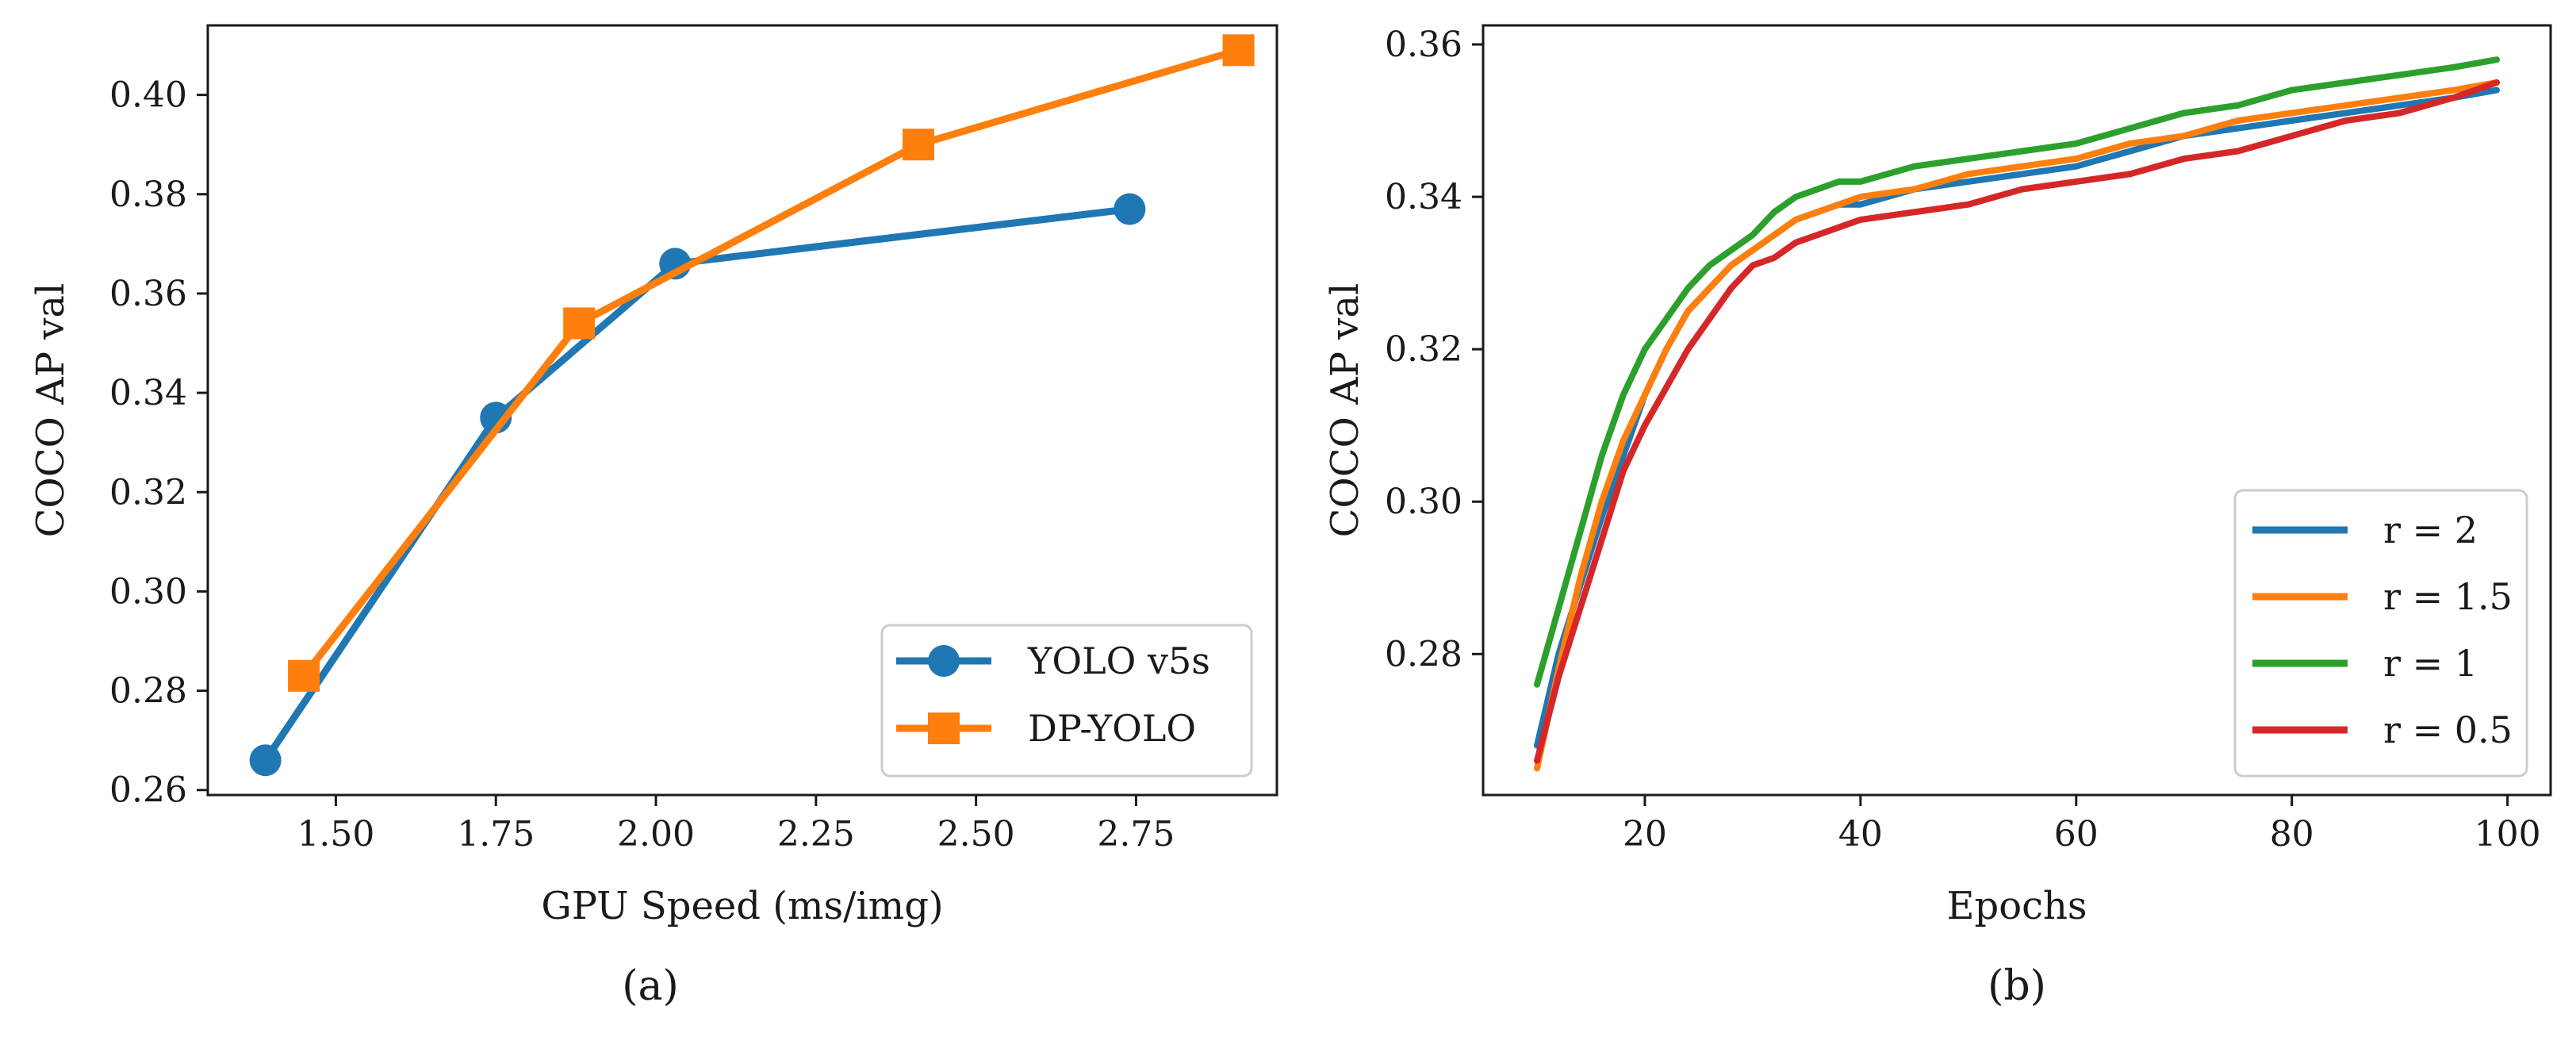 Image resolution: width=2576 pixels, height=1037 pixels. Describe the element at coordinates (148, 691) in the screenshot. I see `y-tick-label-a: 0.28` at that location.